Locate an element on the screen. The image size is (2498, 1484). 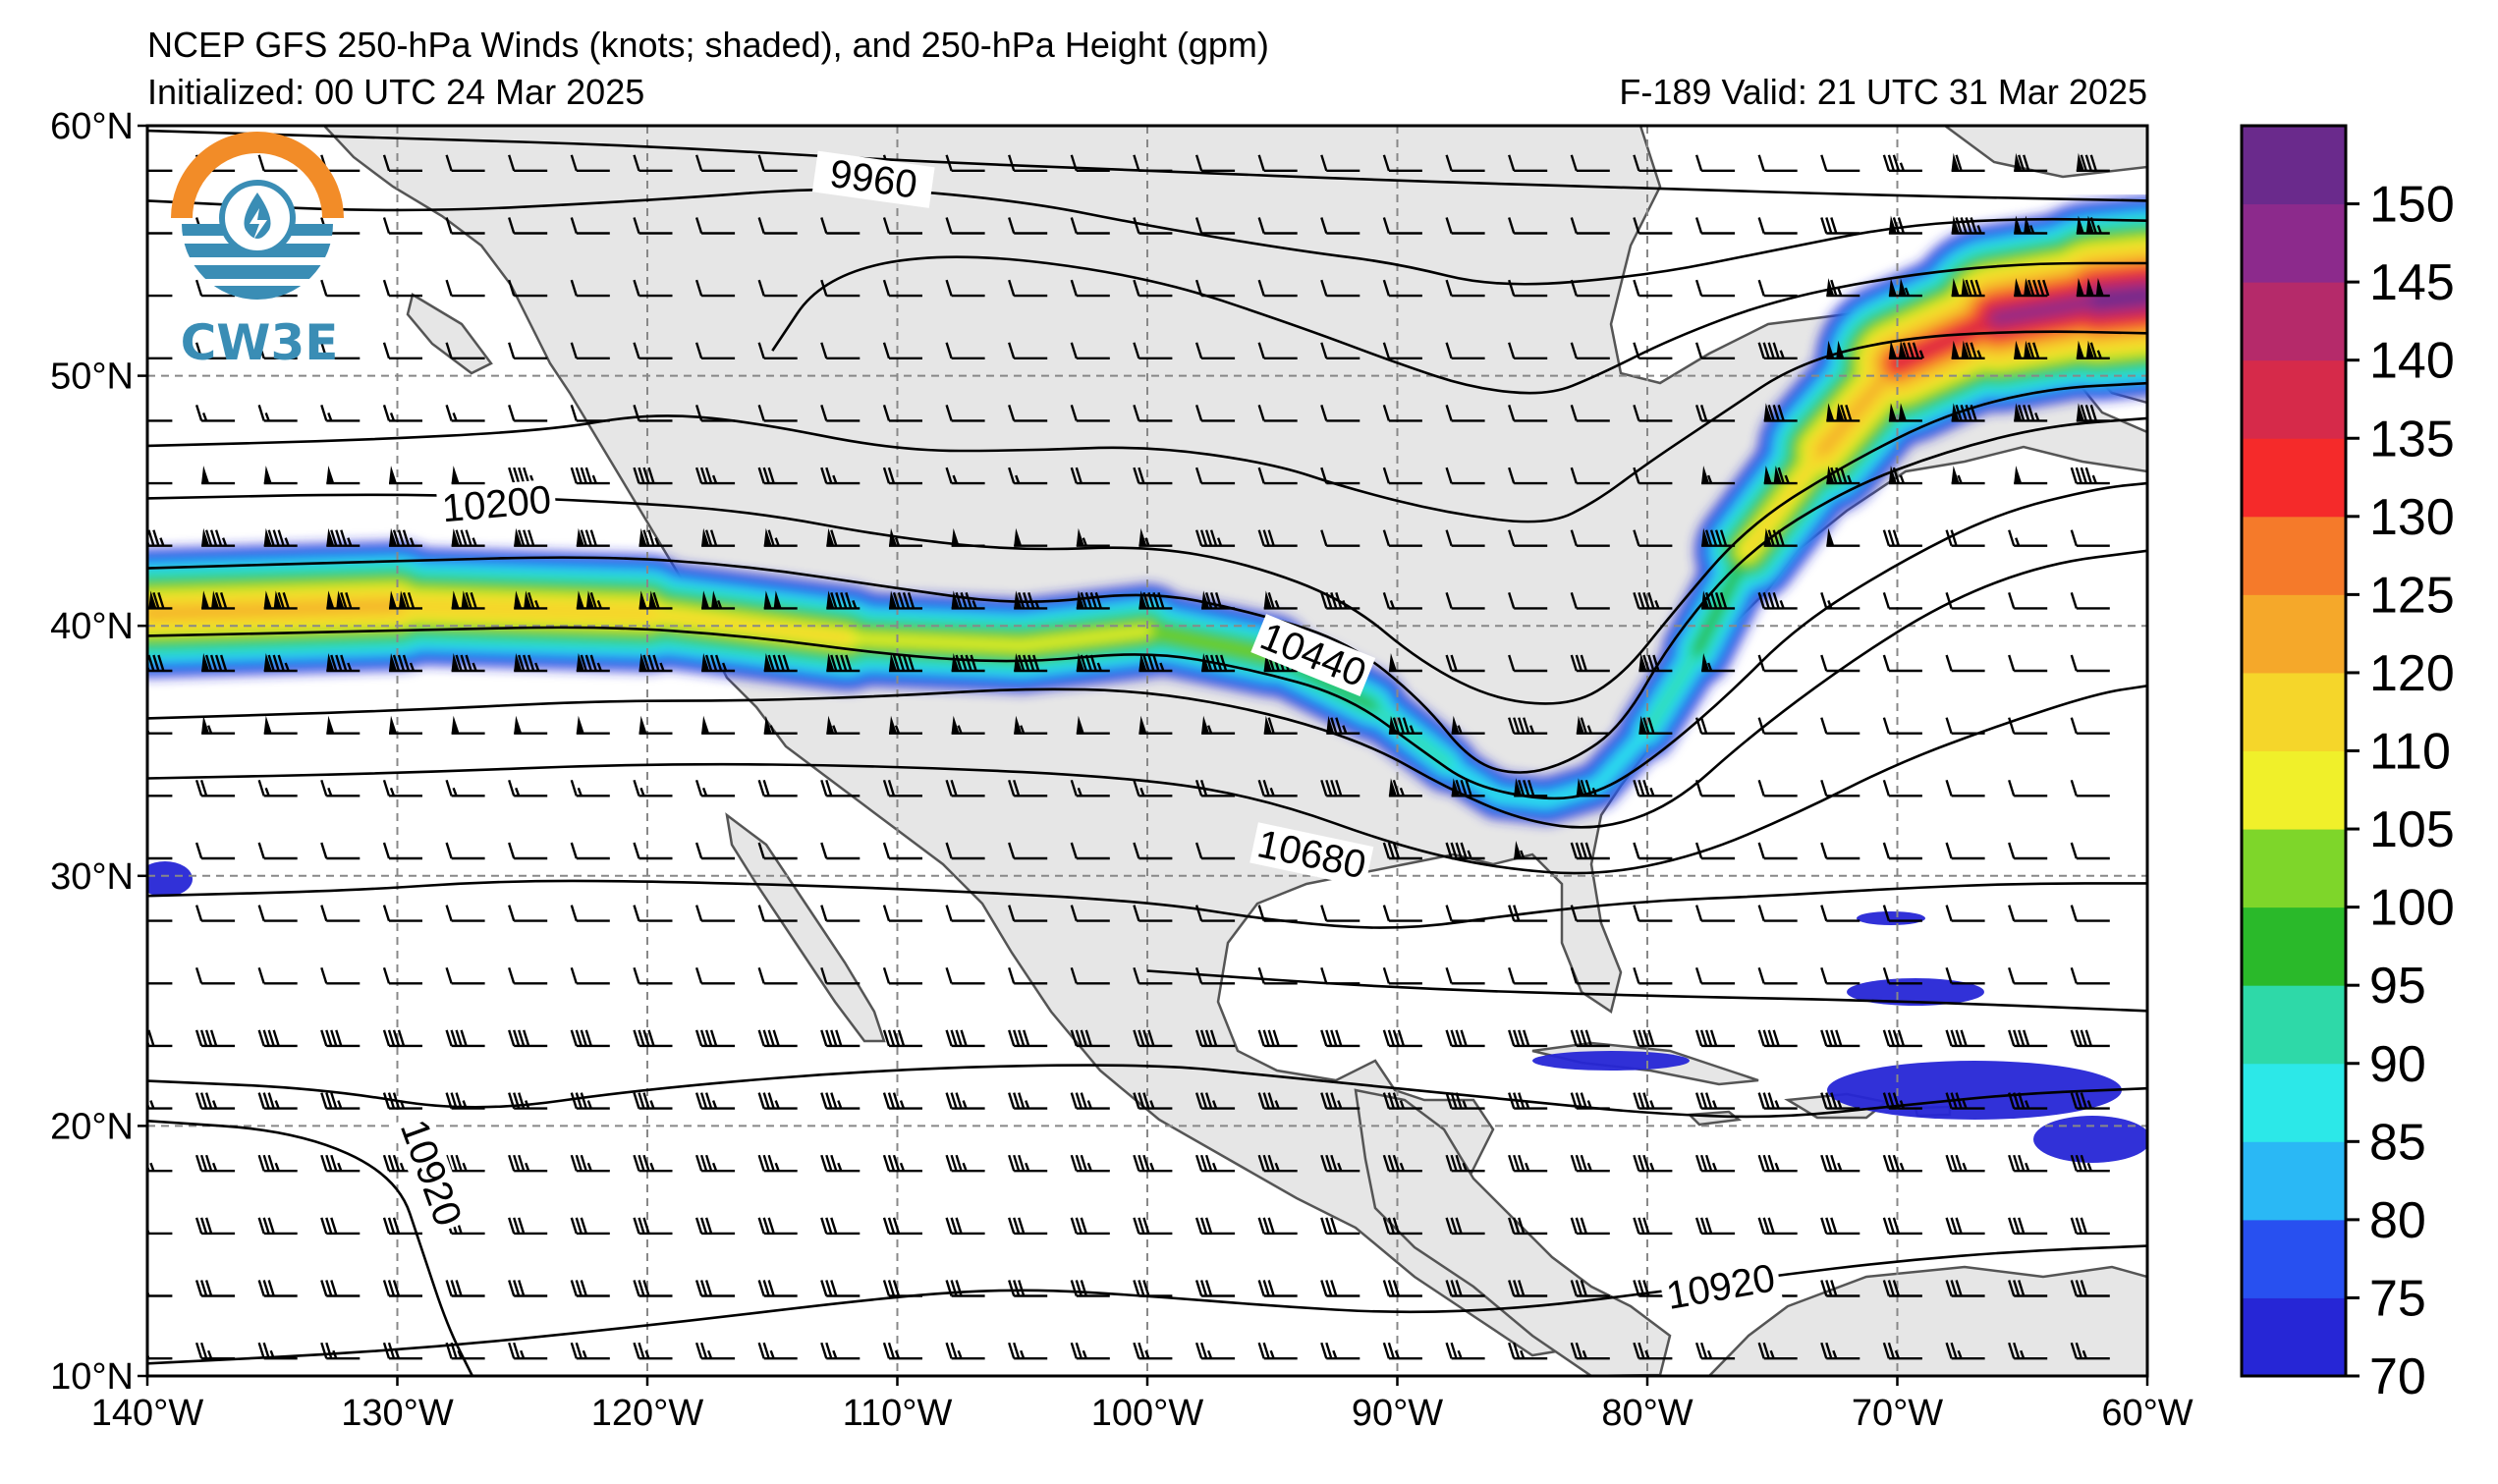
lat-tick-label: 20°N is located at coordinates (92, 1126).